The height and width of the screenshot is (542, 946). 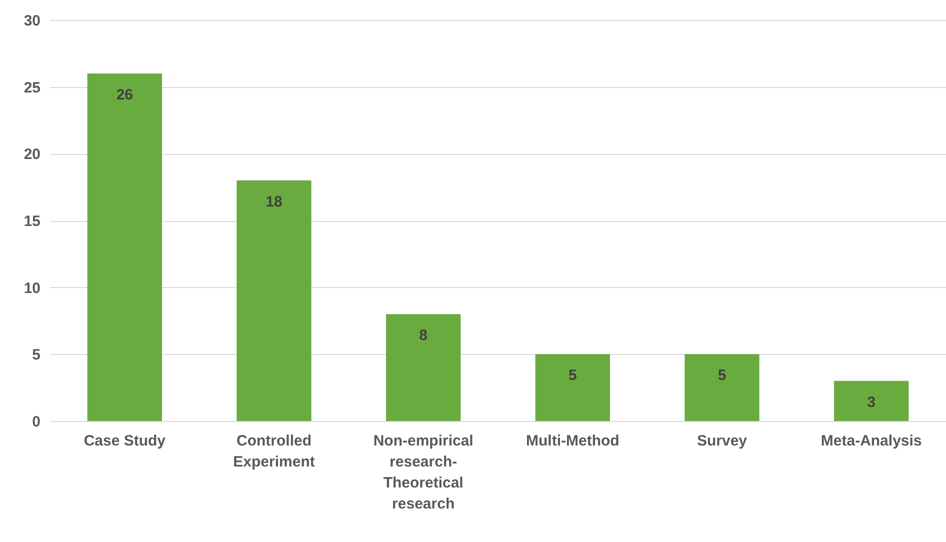 What do you see at coordinates (274, 451) in the screenshot?
I see `x-tick-label: Controlled Experiment` at bounding box center [274, 451].